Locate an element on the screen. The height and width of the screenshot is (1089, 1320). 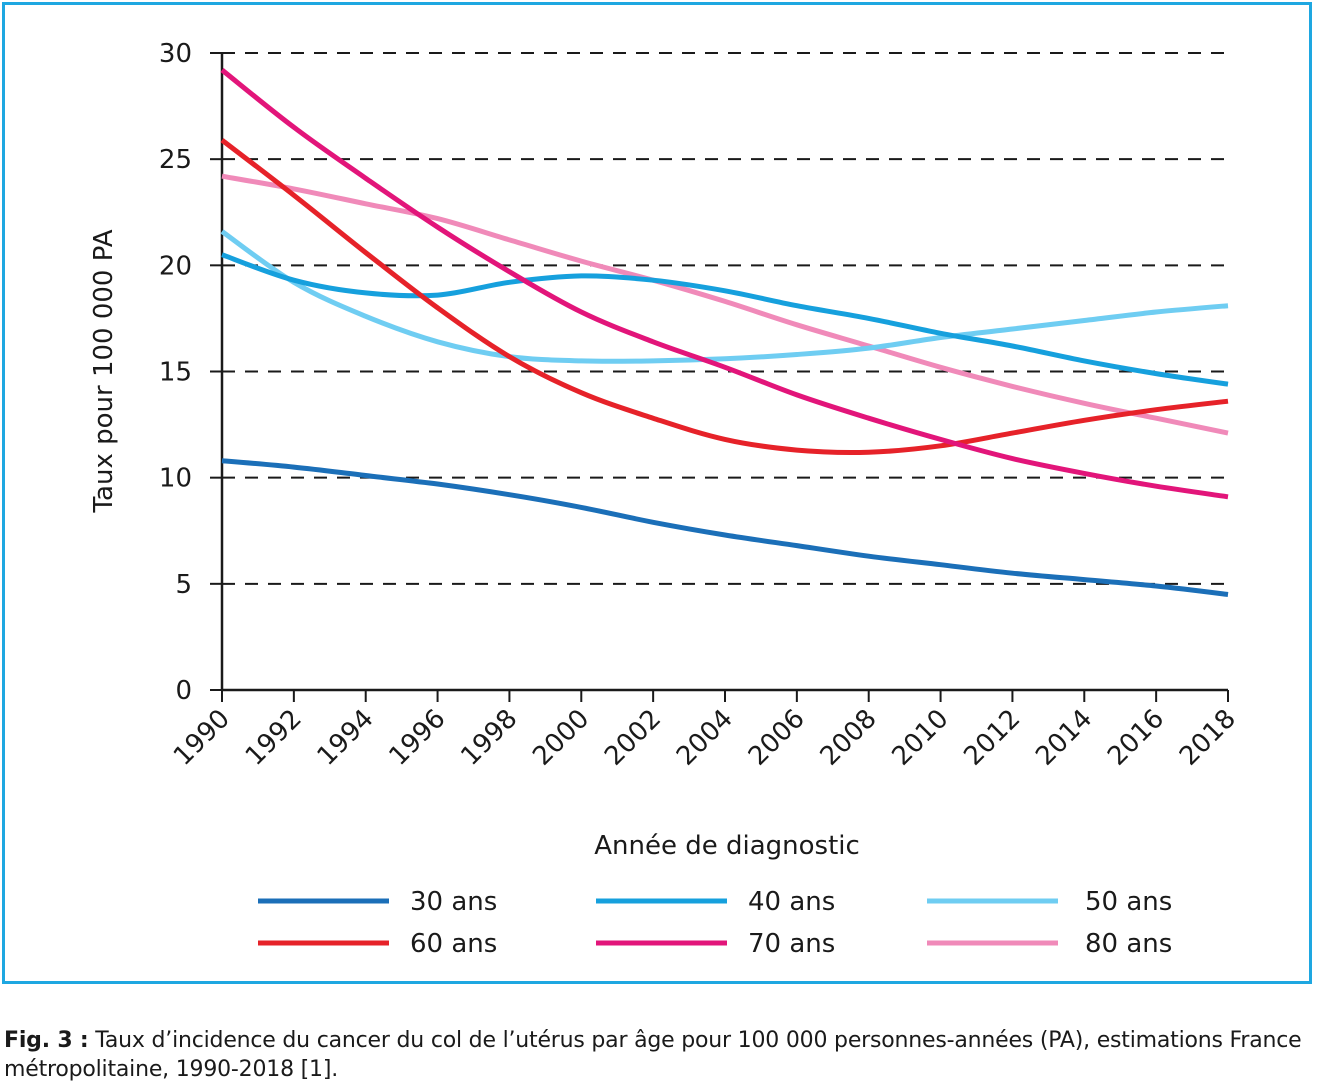
x-tick-label: 2010 is located at coordinates (921, 738).